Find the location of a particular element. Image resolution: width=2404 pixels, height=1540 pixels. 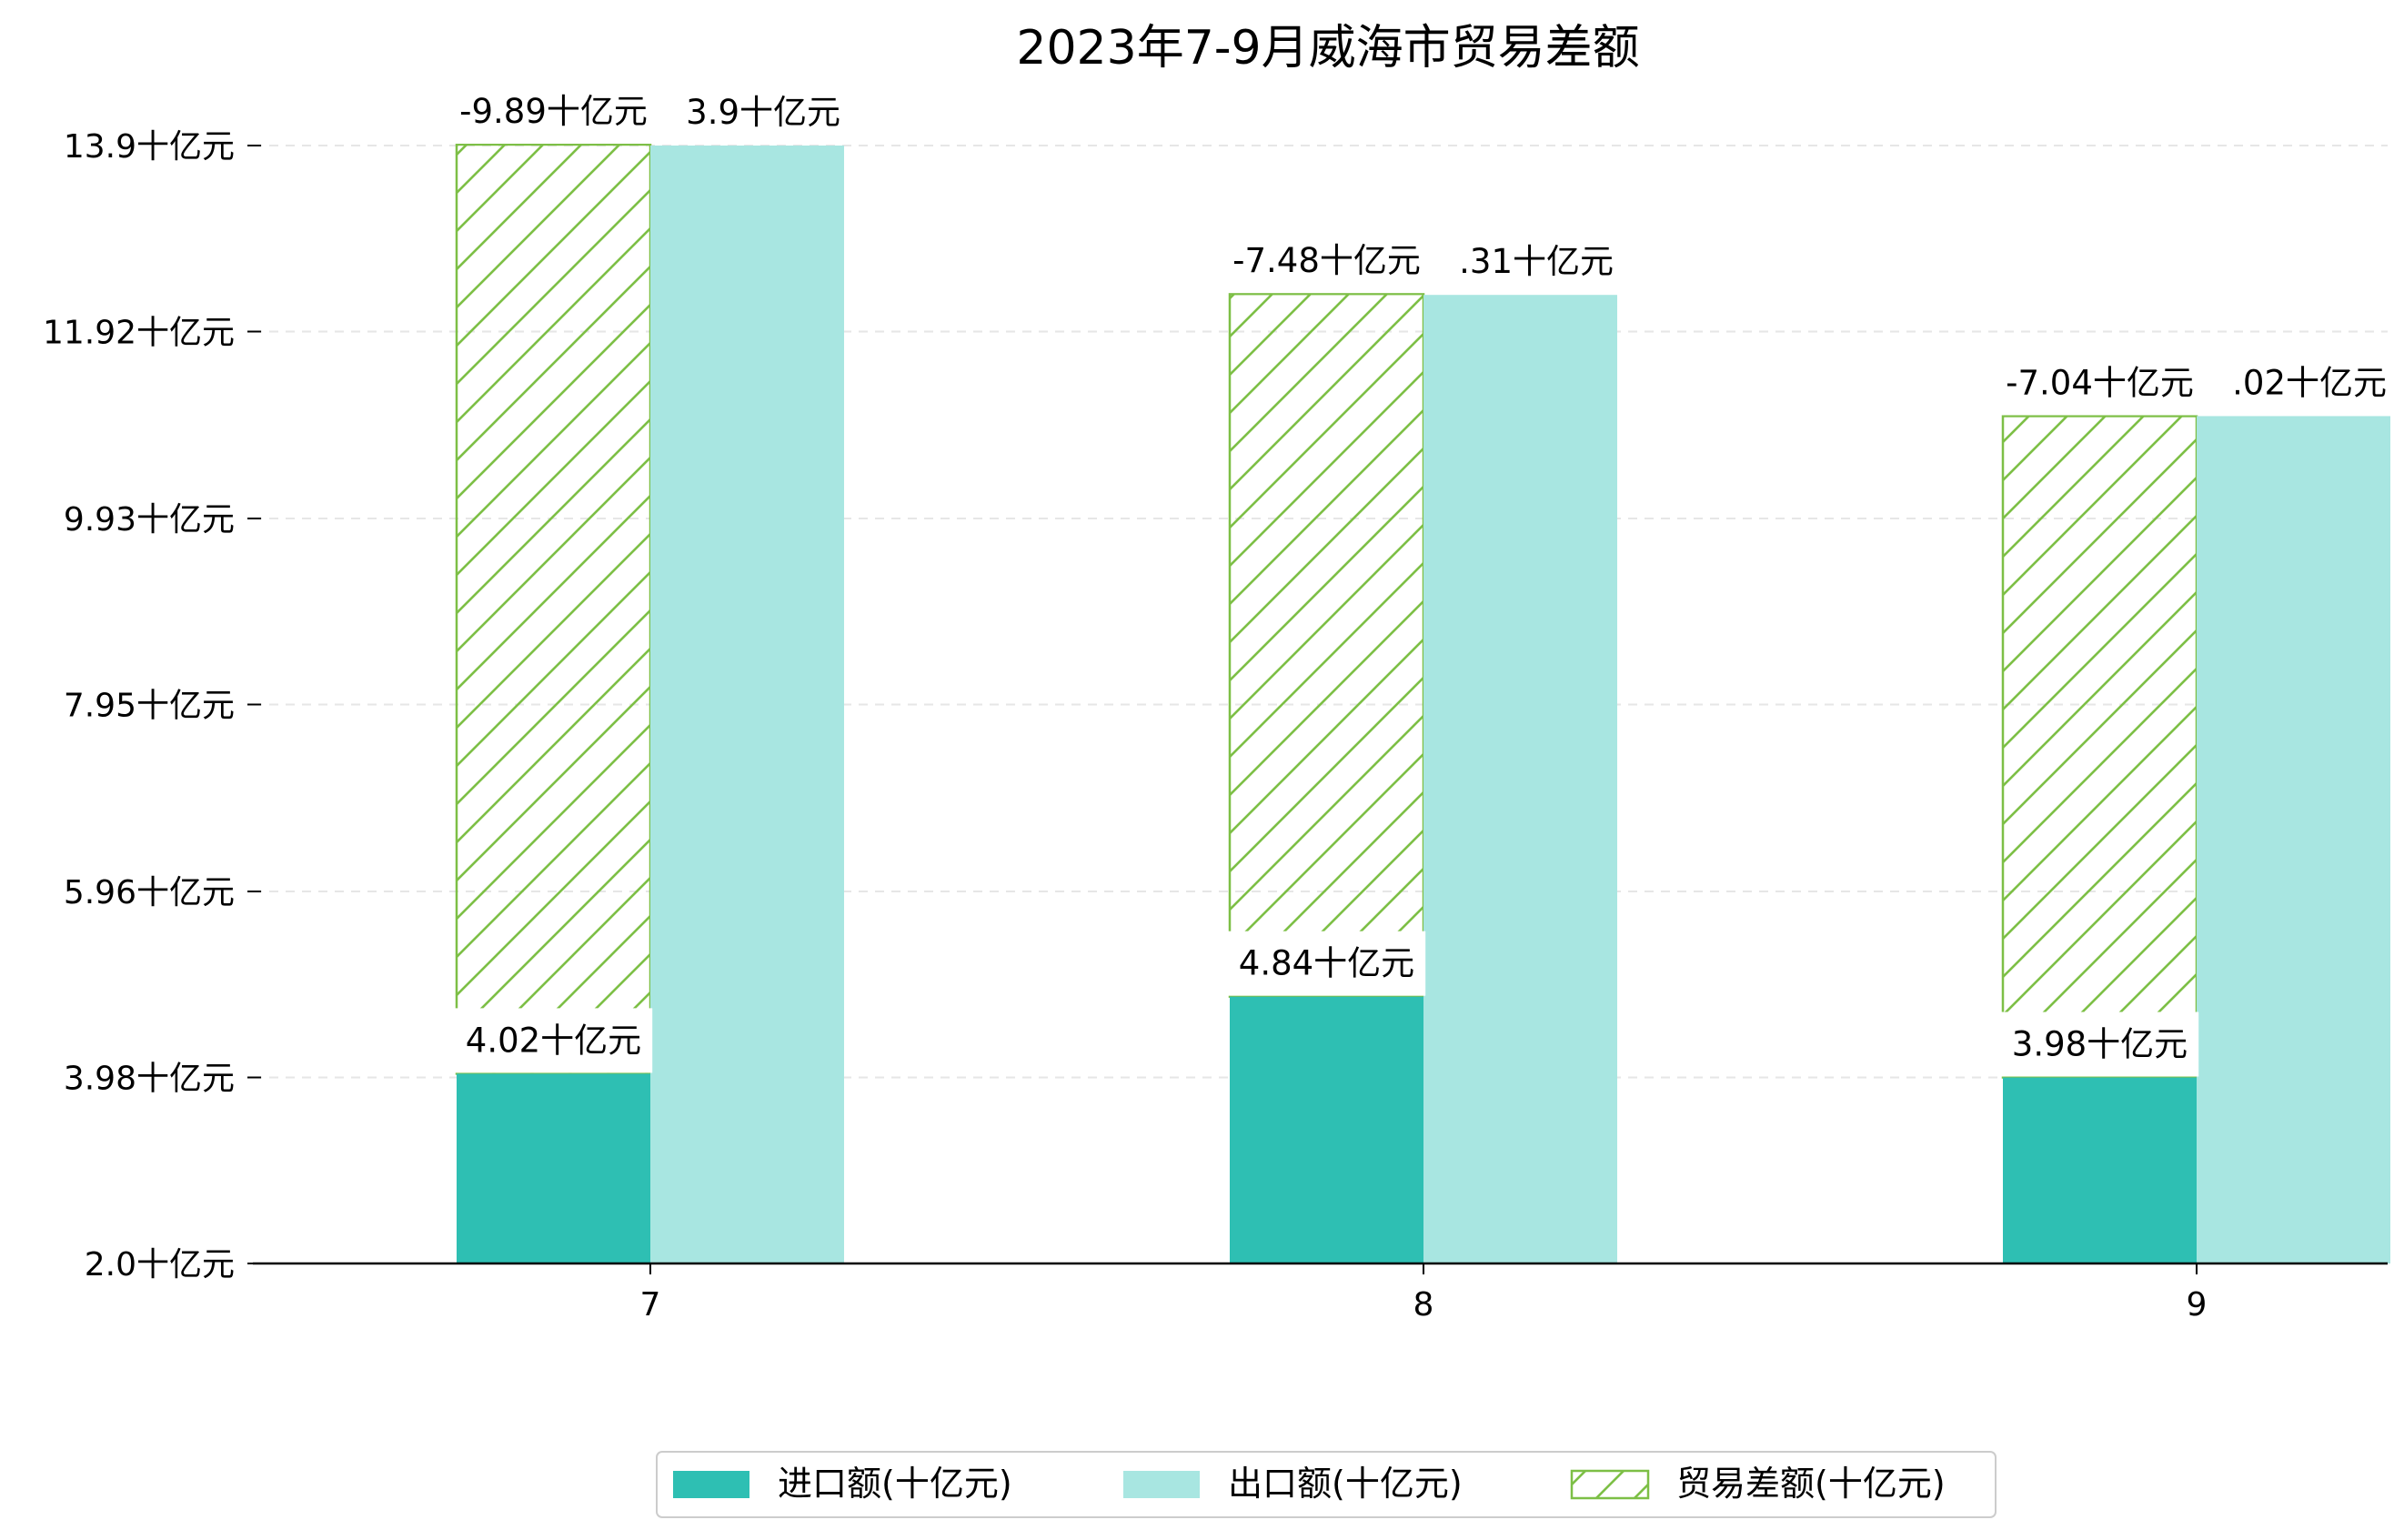

x-tick-label: 8 is located at coordinates (1423, 1305).